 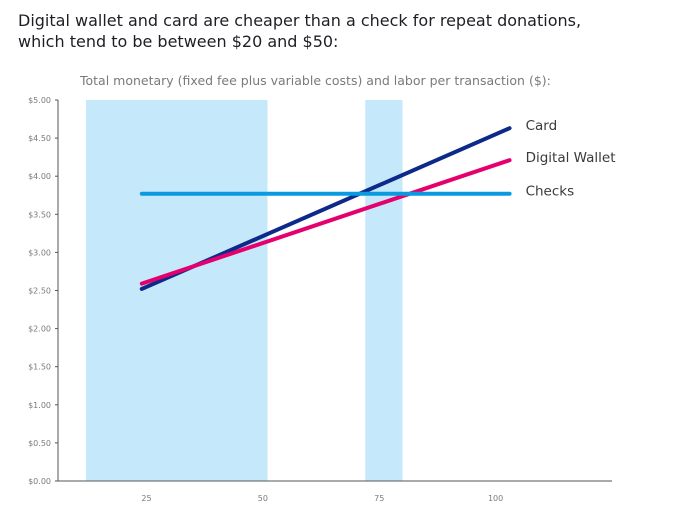 What do you see at coordinates (550, 192) in the screenshot?
I see `legend-label-checks: Checks` at bounding box center [550, 192].